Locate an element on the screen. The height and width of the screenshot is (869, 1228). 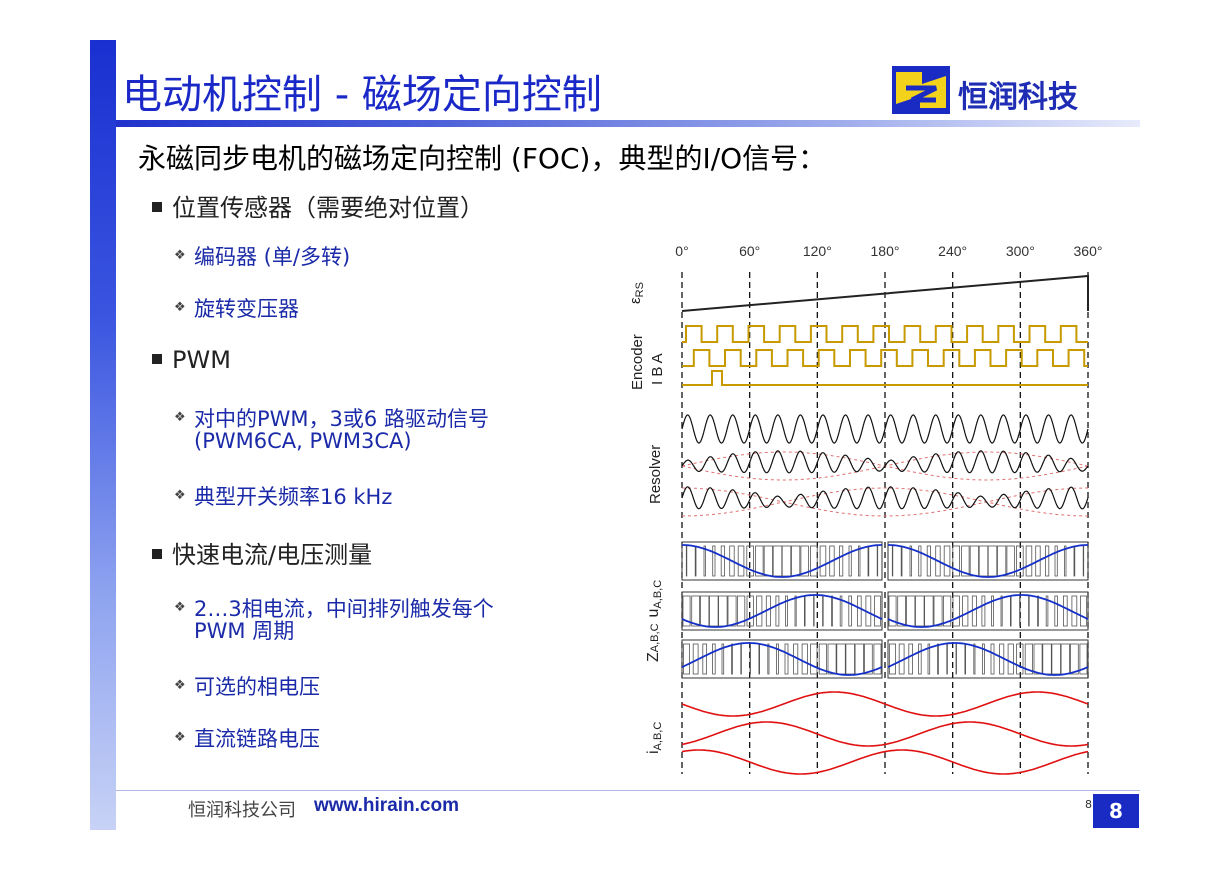
encoder-index-channel is located at coordinates (885, 378).